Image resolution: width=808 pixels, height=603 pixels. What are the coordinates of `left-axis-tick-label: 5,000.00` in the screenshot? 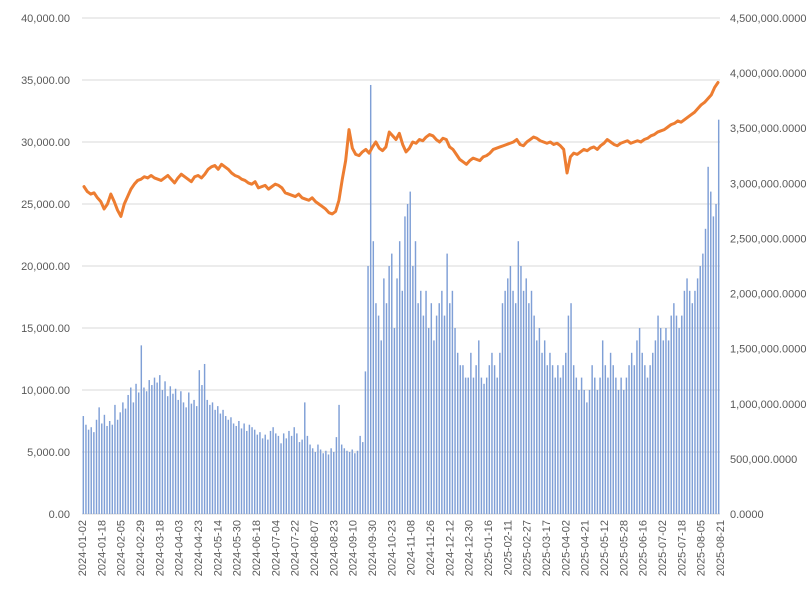 It's located at (48, 453).